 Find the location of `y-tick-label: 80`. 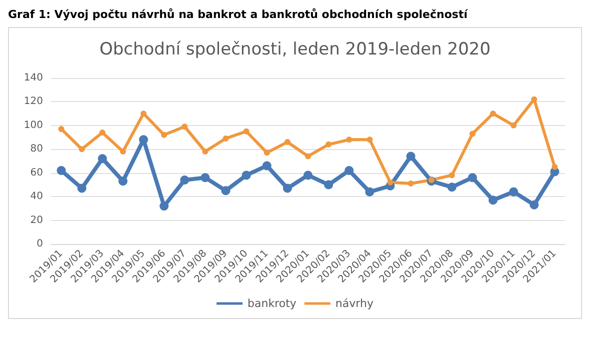

y-tick-label: 80 is located at coordinates (36, 149).